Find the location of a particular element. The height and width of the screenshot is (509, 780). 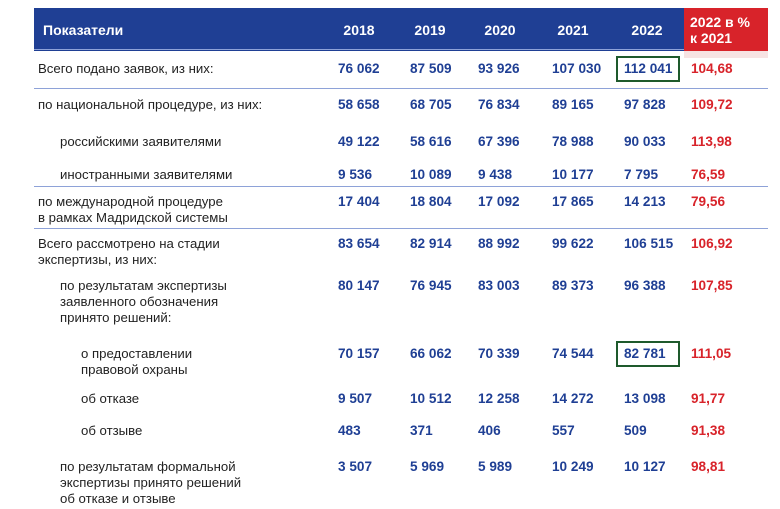

cell-2018: 80 147 is located at coordinates (359, 285).